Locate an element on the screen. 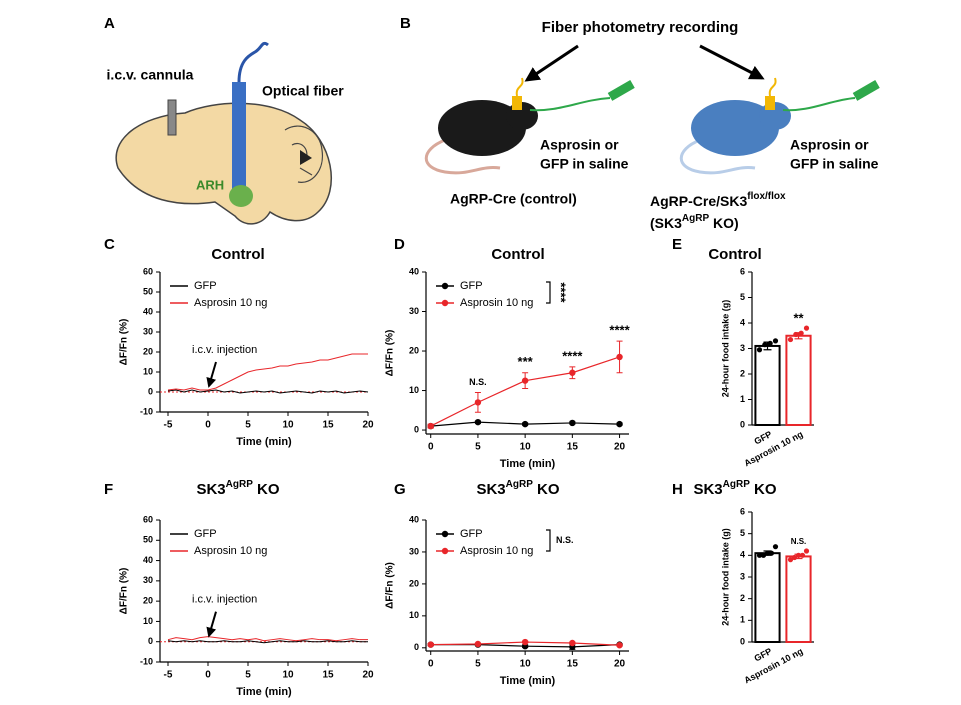  y-tick-label: 1 is located at coordinates (742, 620).